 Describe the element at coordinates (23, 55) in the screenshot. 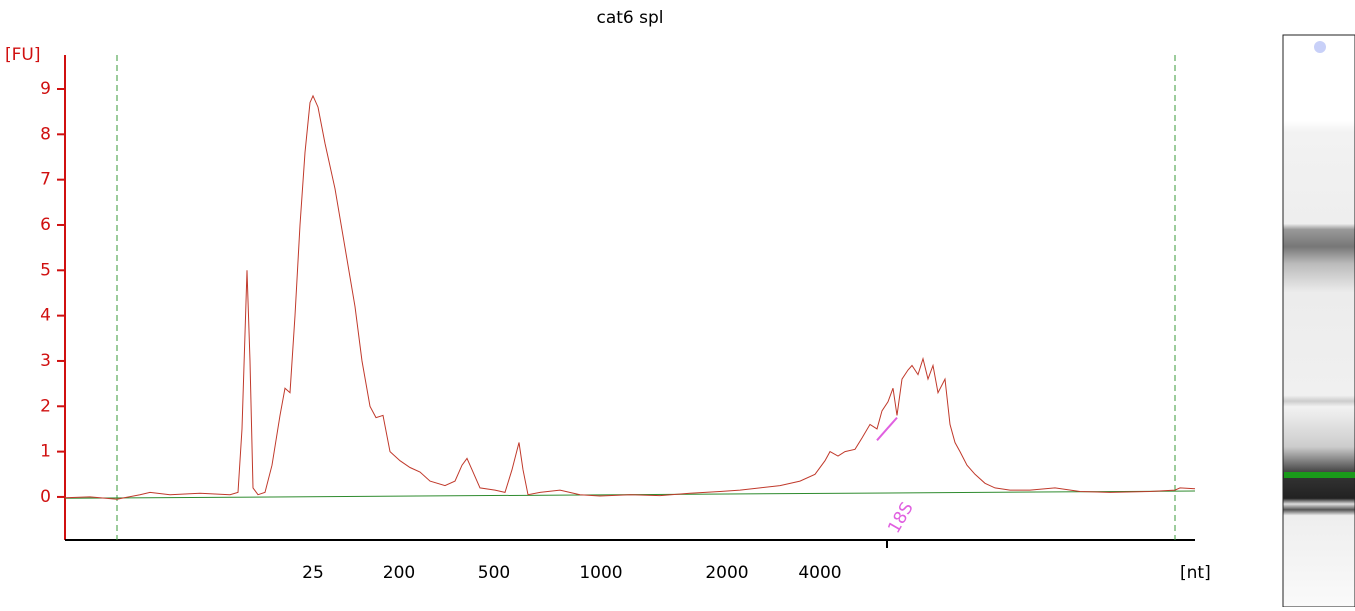

I see `y-axis-label: [FU]` at that location.